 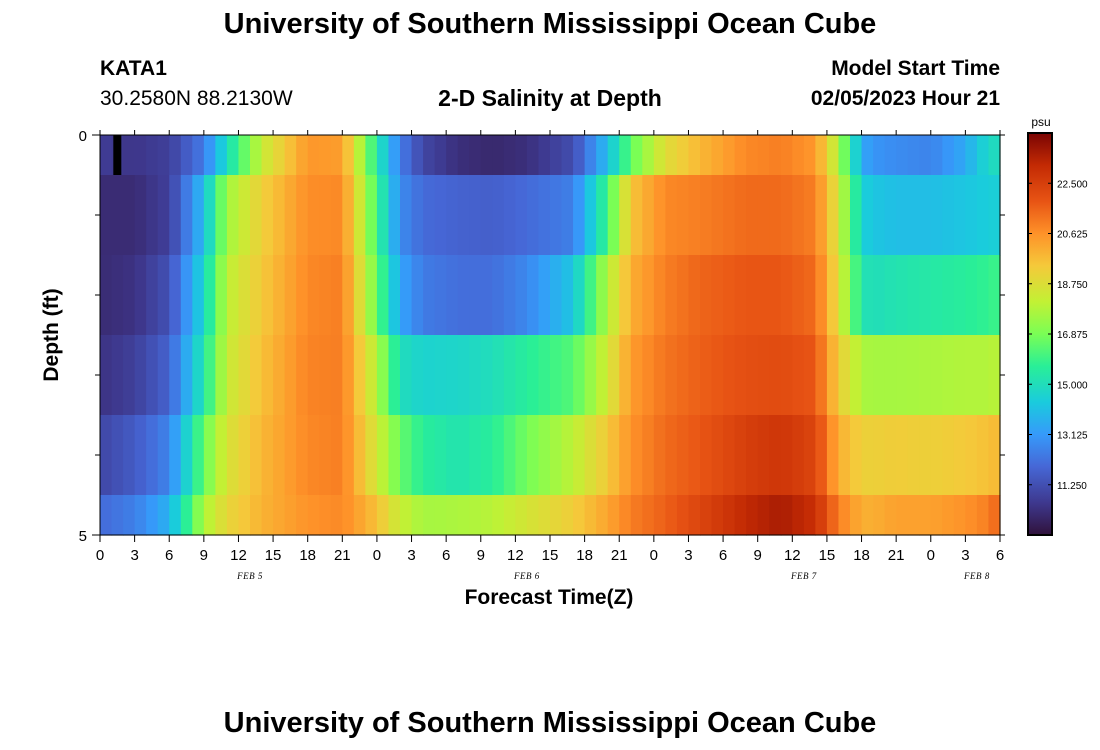 What do you see at coordinates (1072, 285) in the screenshot?
I see `colorbar-tick-label: 18.750` at bounding box center [1072, 285].